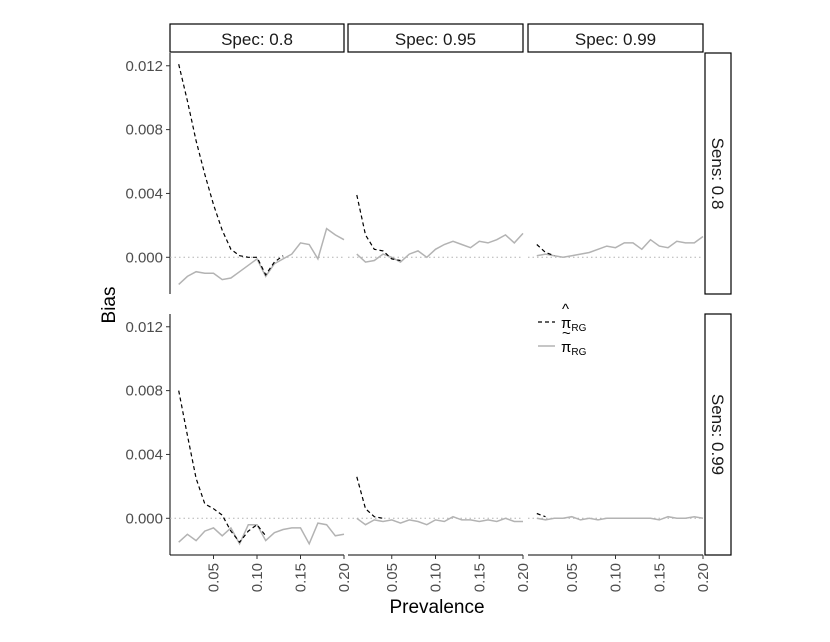 The width and height of the screenshot is (830, 642). Describe the element at coordinates (565, 309) in the screenshot. I see `legend-accent: ^` at that location.